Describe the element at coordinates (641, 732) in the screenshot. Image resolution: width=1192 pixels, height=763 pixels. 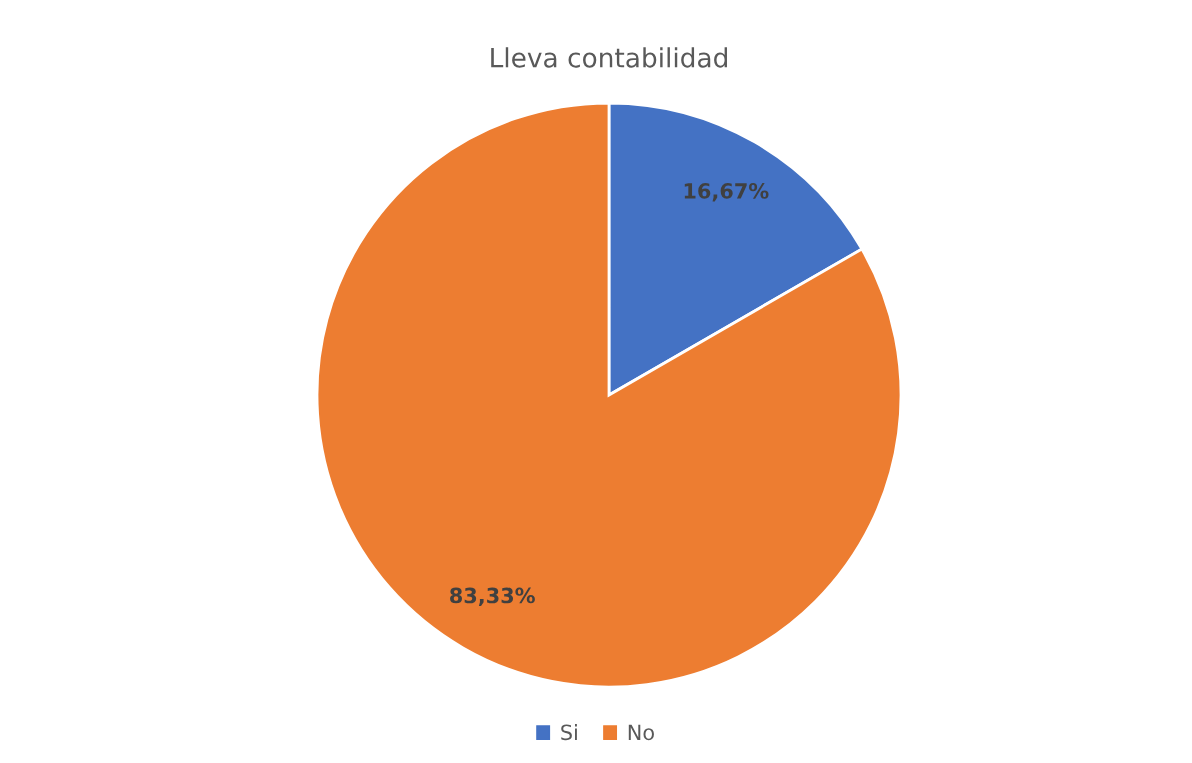
I see `legend-label: No` at that location.